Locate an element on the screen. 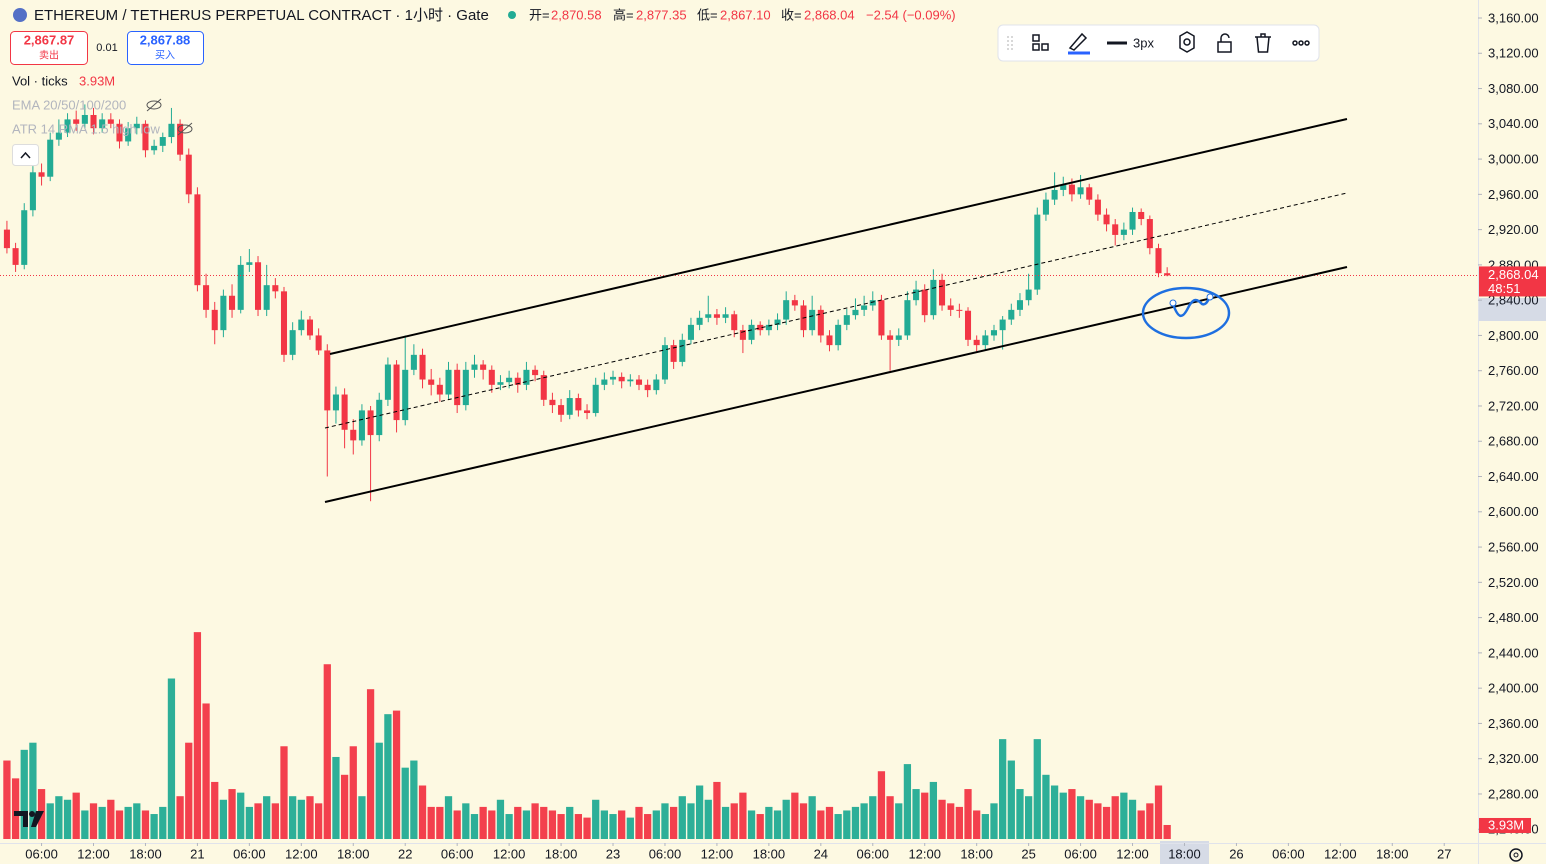 This screenshot has width=1546, height=864. highlight-ellipse is located at coordinates (1186, 313).